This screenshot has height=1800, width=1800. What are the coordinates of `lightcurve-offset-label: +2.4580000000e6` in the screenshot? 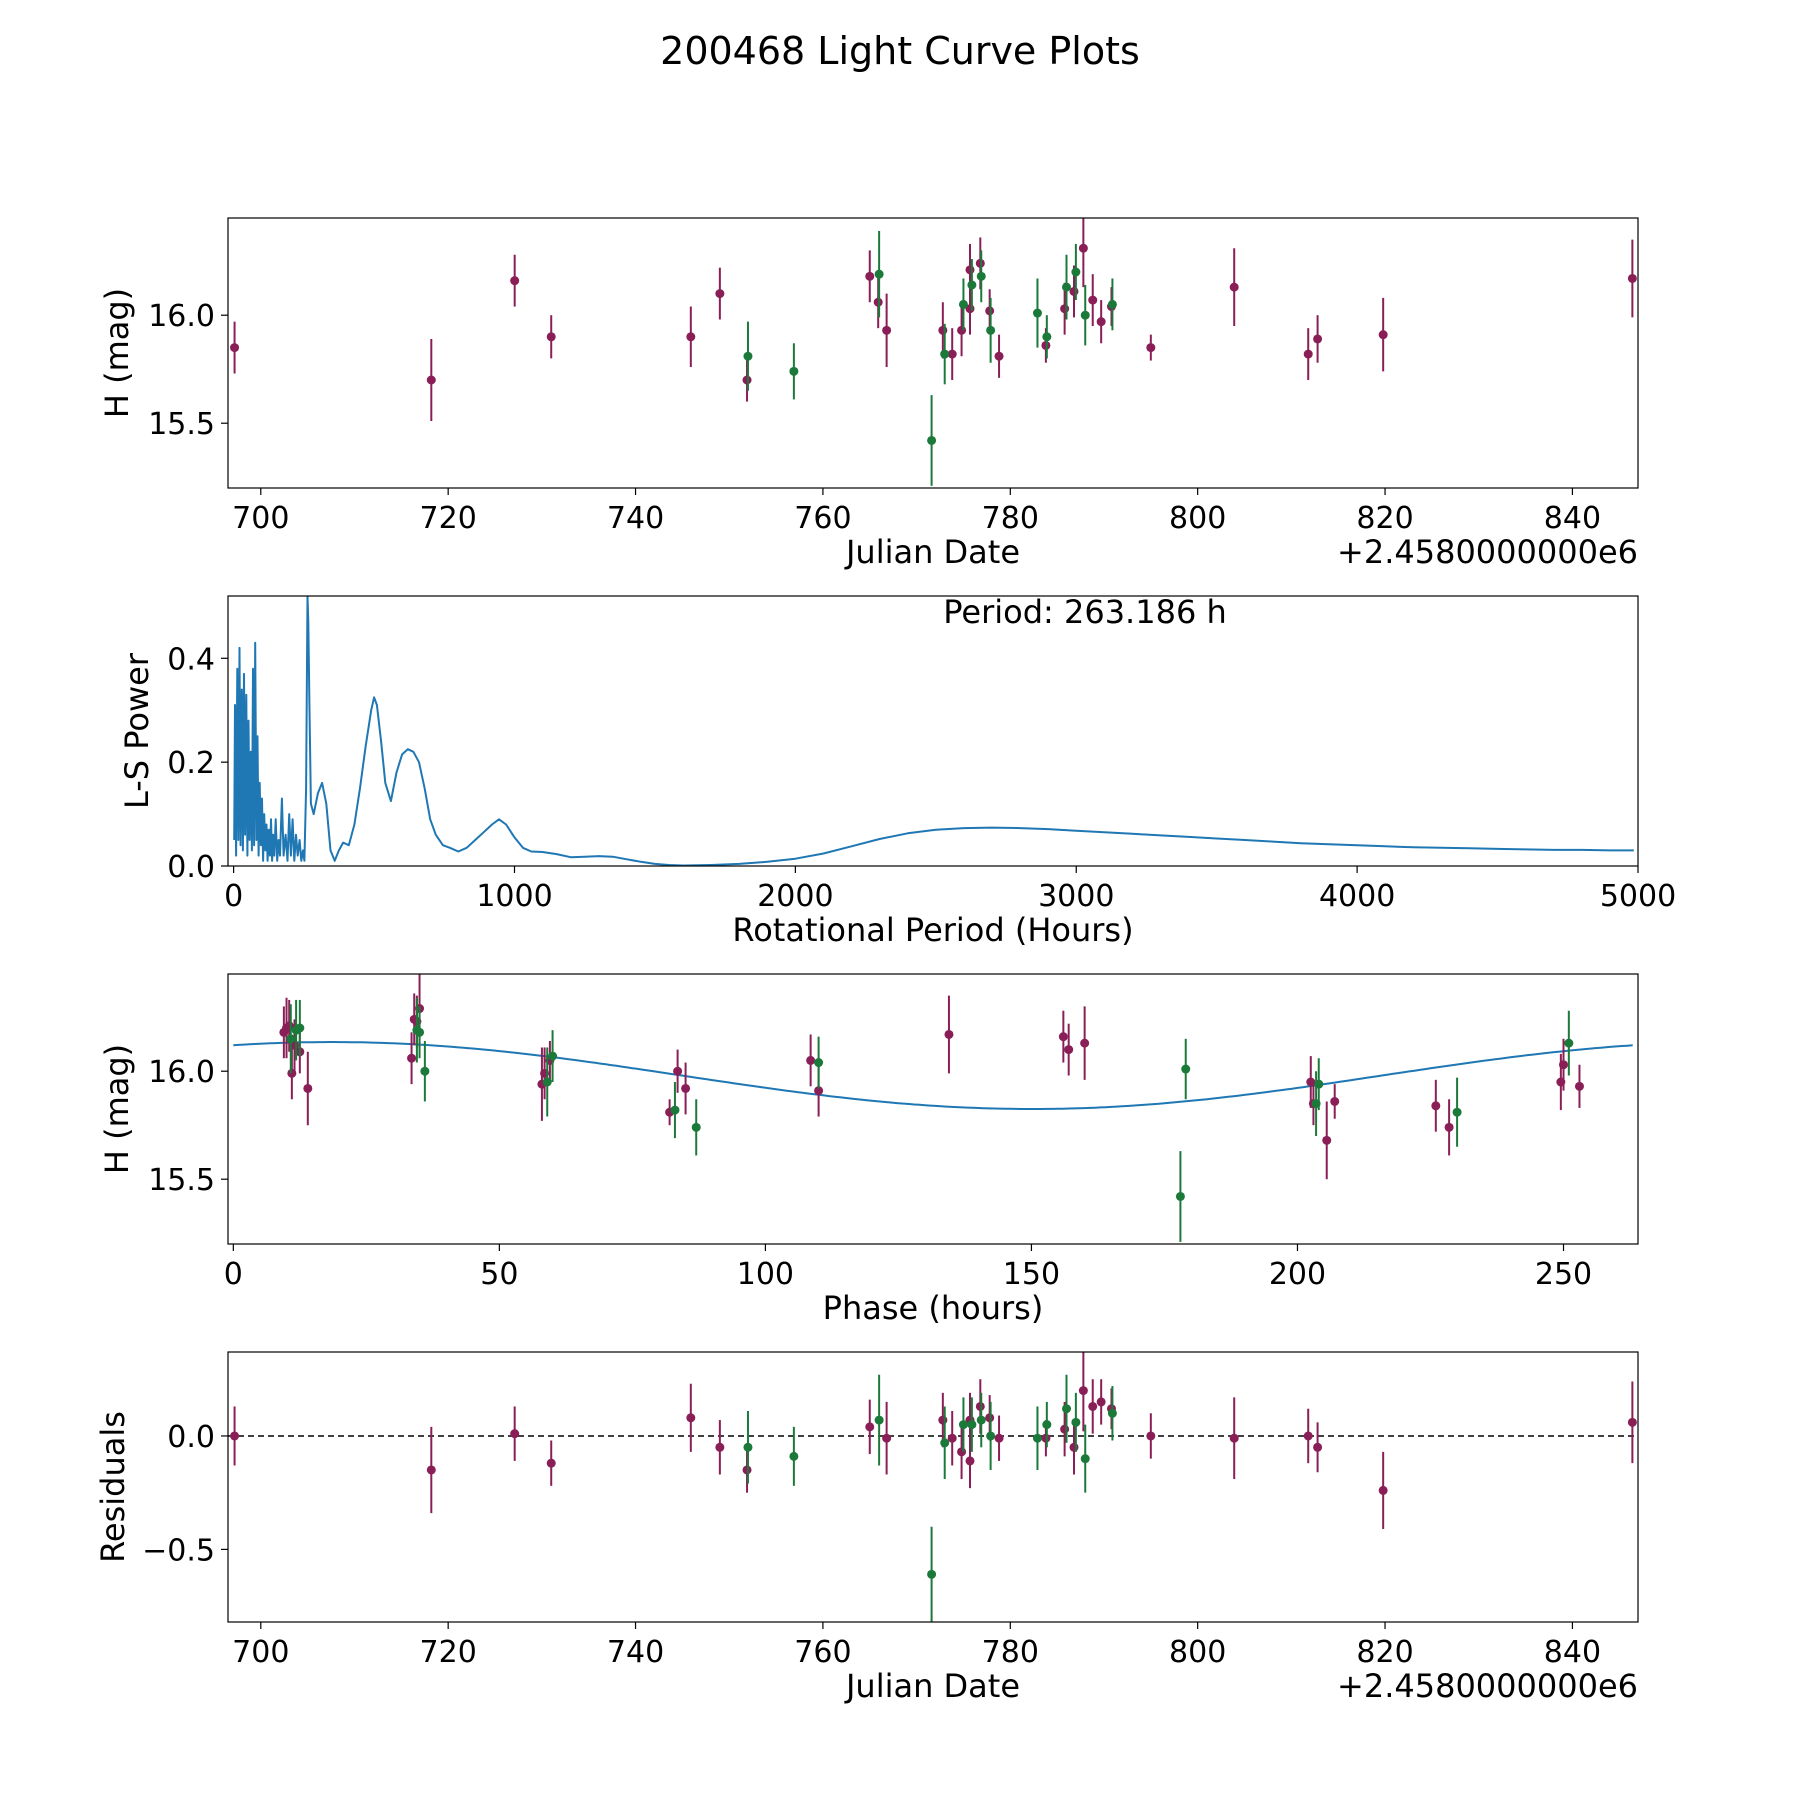 It's located at (1487, 552).